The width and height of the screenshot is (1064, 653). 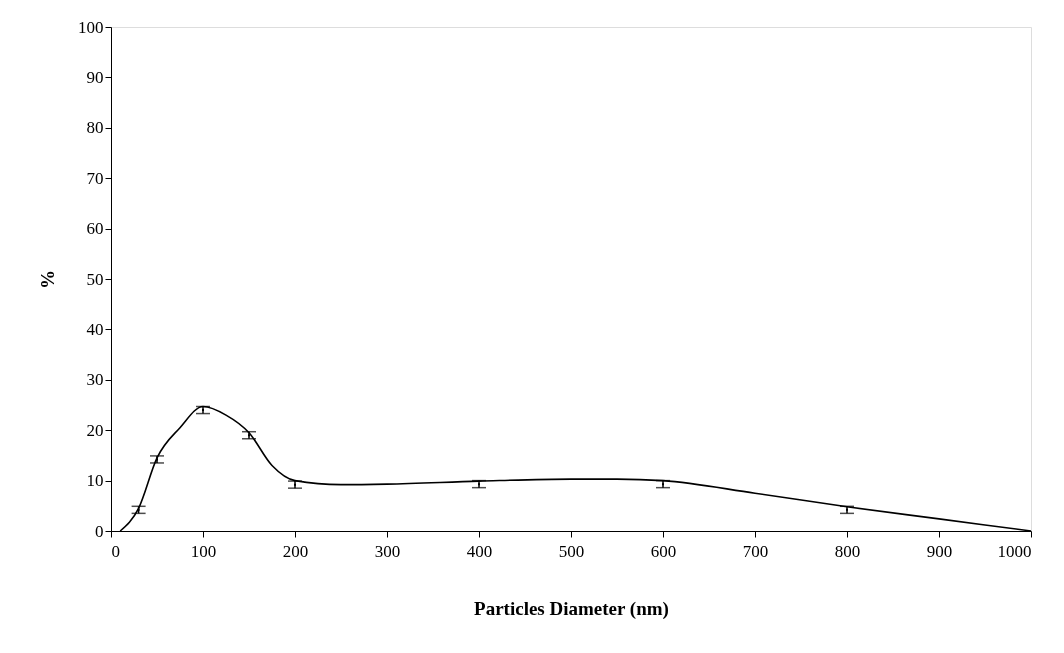 I want to click on x-tick-label: 800, so click(x=847, y=551).